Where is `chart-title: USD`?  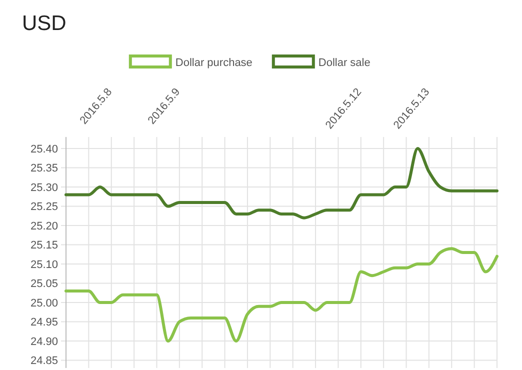 chart-title: USD is located at coordinates (44, 23).